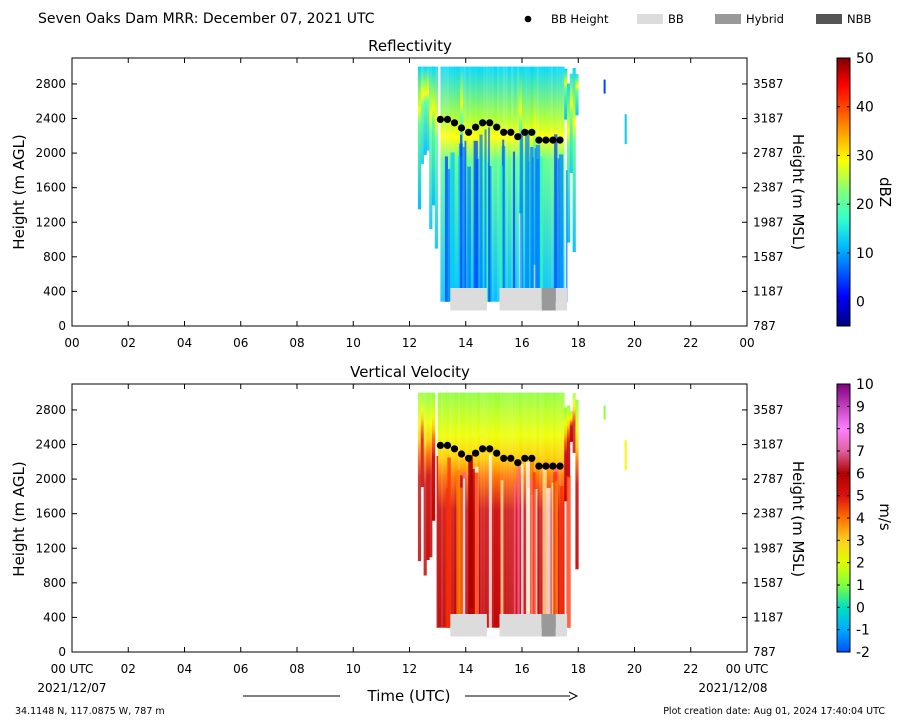  What do you see at coordinates (409, 669) in the screenshot?
I see `velocity-x-tick-label: 12` at bounding box center [409, 669].